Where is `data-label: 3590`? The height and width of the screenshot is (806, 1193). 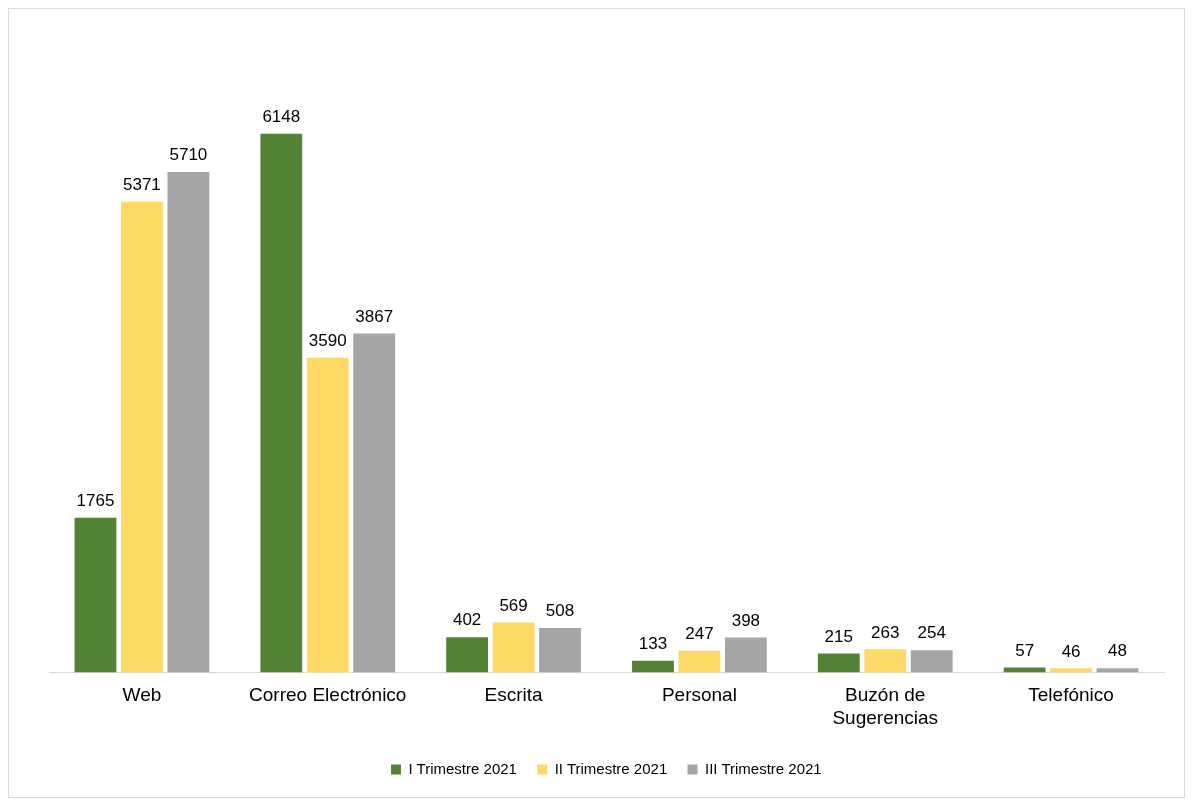
data-label: 3590 is located at coordinates (327, 340).